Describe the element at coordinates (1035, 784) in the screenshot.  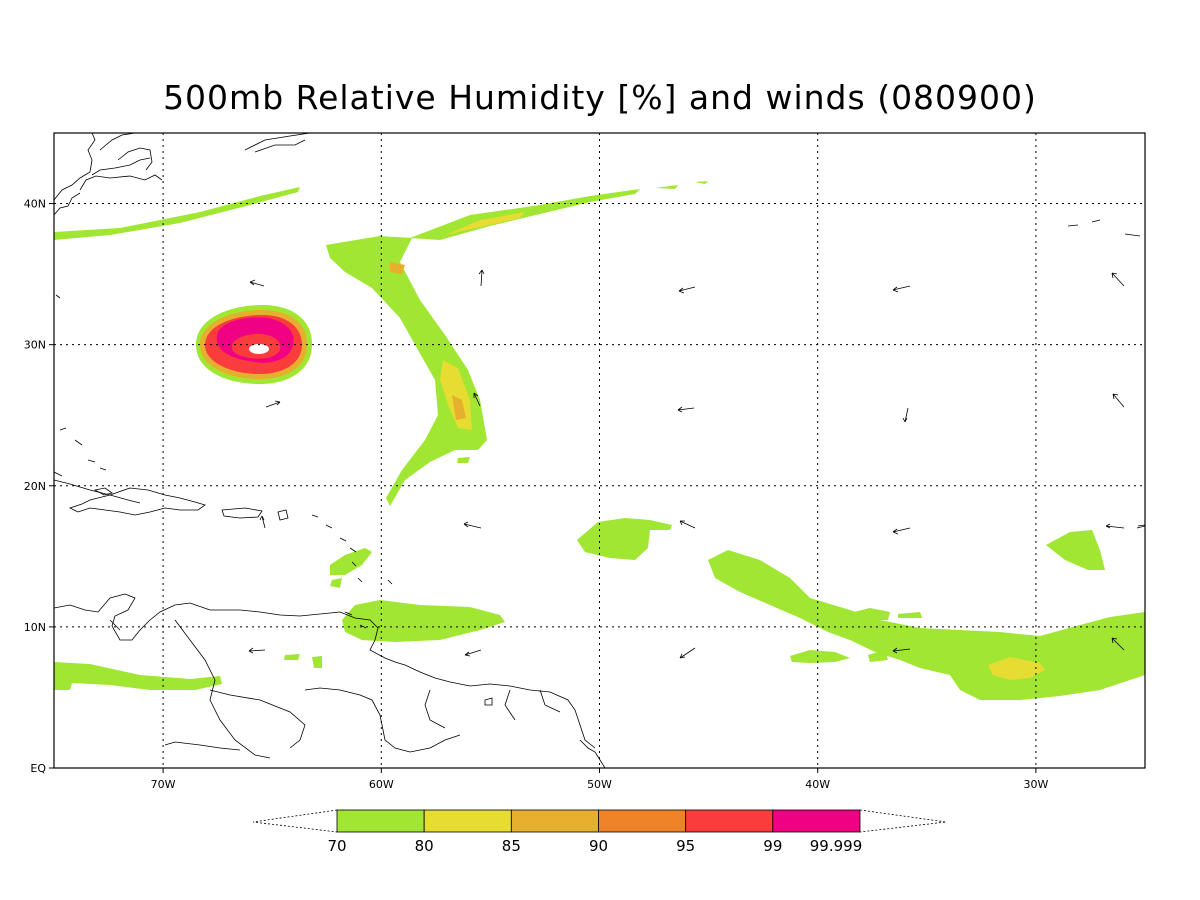
I see `lon-tick-label: 30W` at that location.